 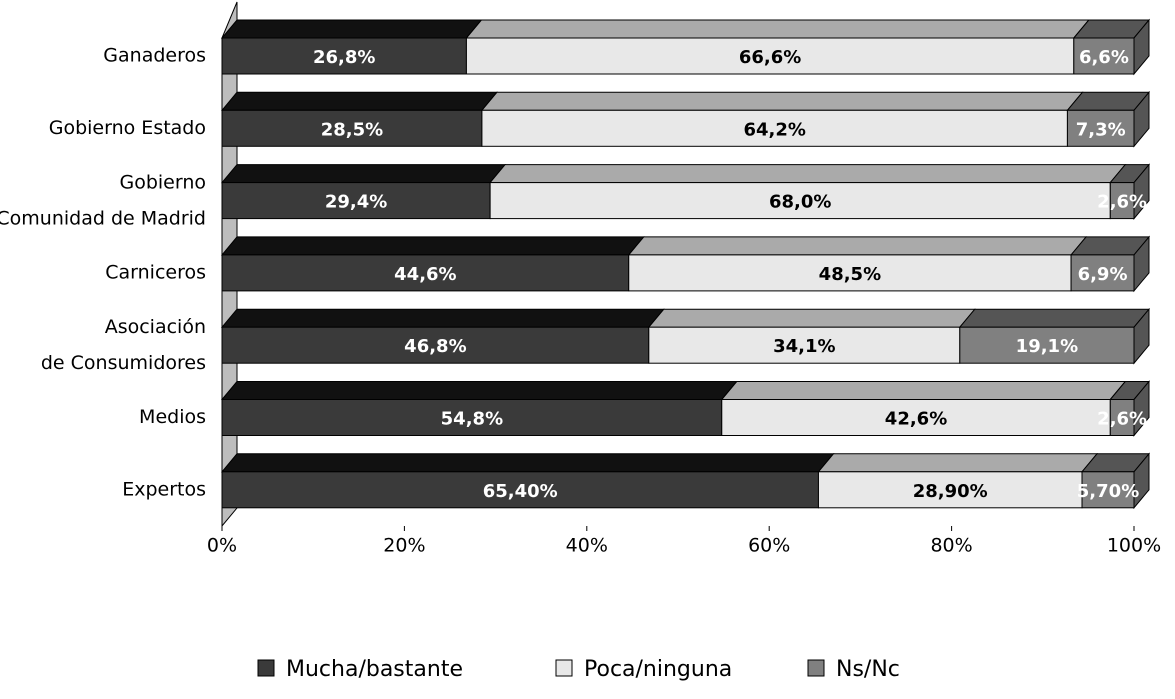 I want to click on x-tick-label: 60%, so click(x=769, y=546).